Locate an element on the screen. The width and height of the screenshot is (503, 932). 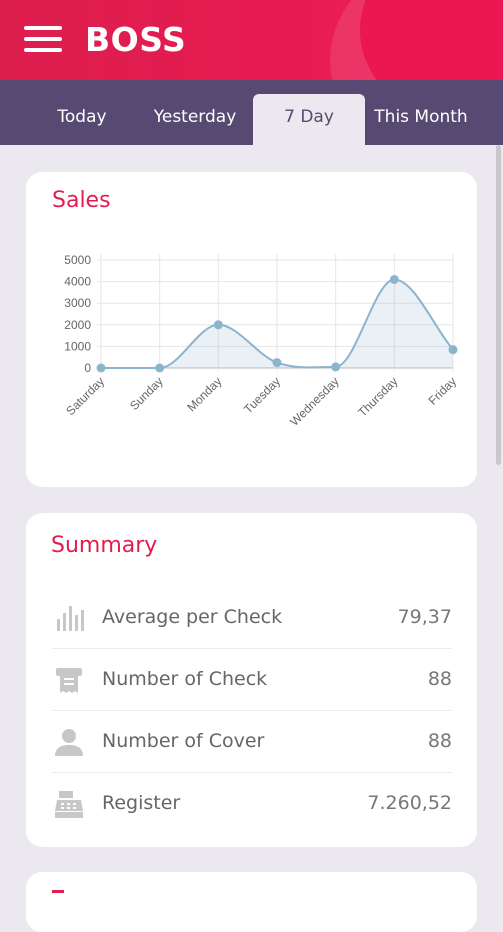
summary-row-number-of-check: Number of Check 88 is located at coordinates (252, 680).